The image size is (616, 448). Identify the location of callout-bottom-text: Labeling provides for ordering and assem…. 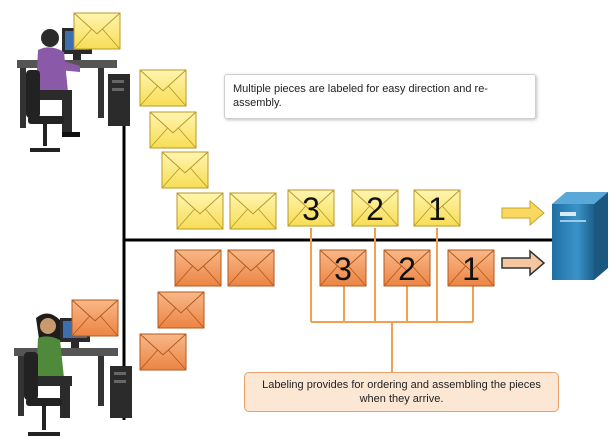
(401, 392).